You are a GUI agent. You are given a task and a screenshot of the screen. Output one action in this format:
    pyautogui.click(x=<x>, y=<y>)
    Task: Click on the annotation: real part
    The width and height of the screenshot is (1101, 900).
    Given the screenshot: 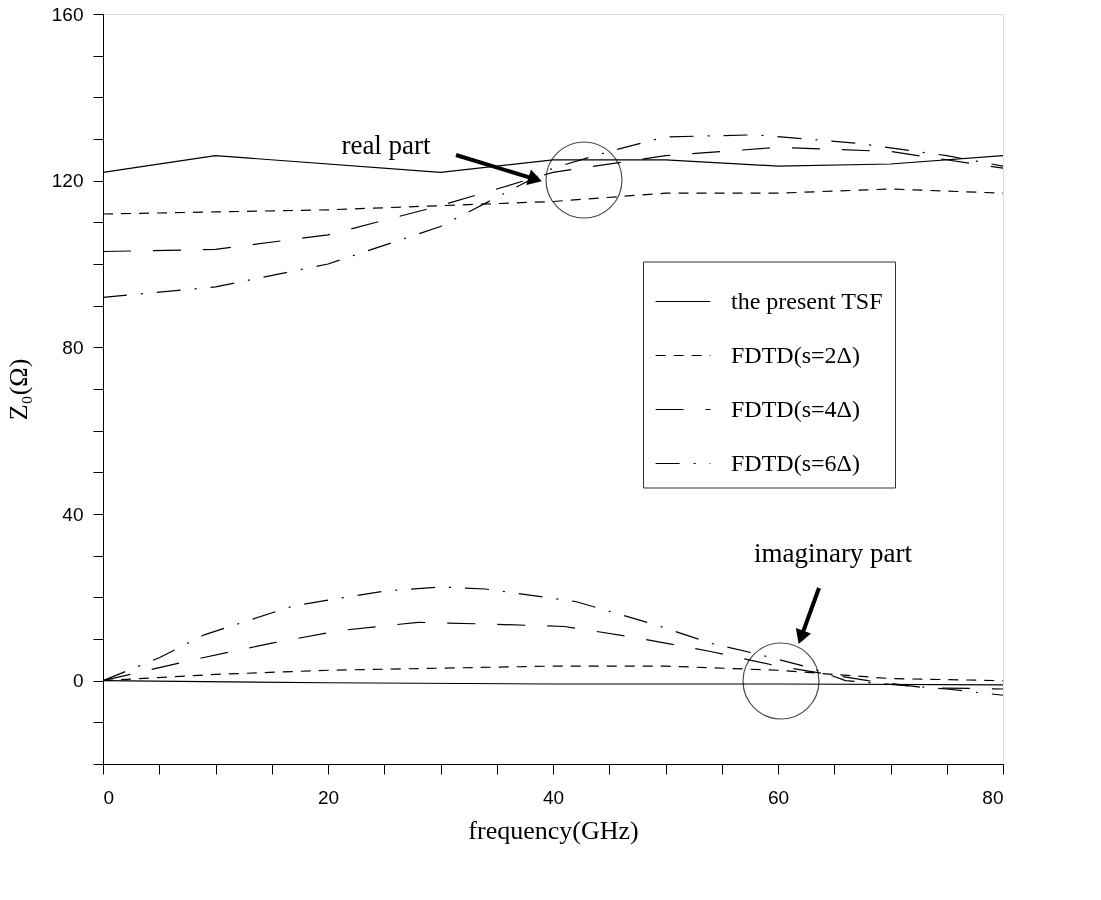 What is the action you would take?
    pyautogui.click(x=386, y=145)
    